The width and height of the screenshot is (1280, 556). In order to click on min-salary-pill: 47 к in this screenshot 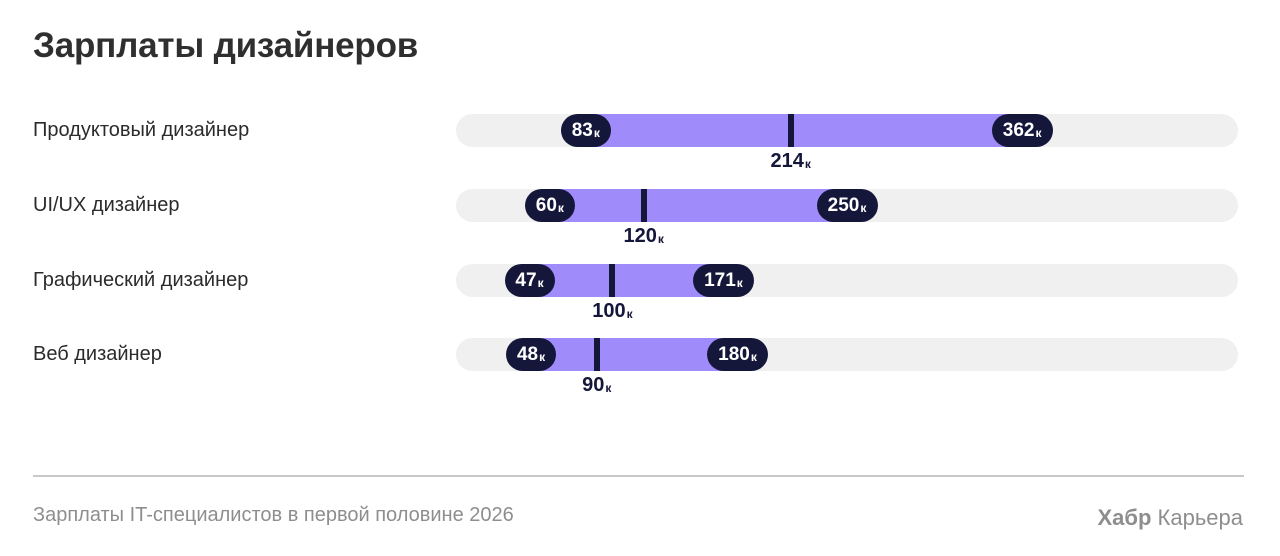, I will do `click(529, 280)`.